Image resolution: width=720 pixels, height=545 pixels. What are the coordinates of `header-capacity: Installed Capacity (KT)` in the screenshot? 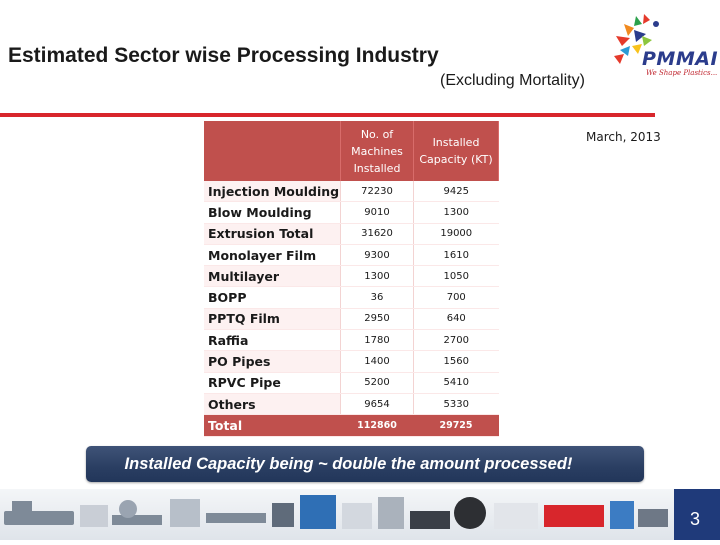 It's located at (456, 151).